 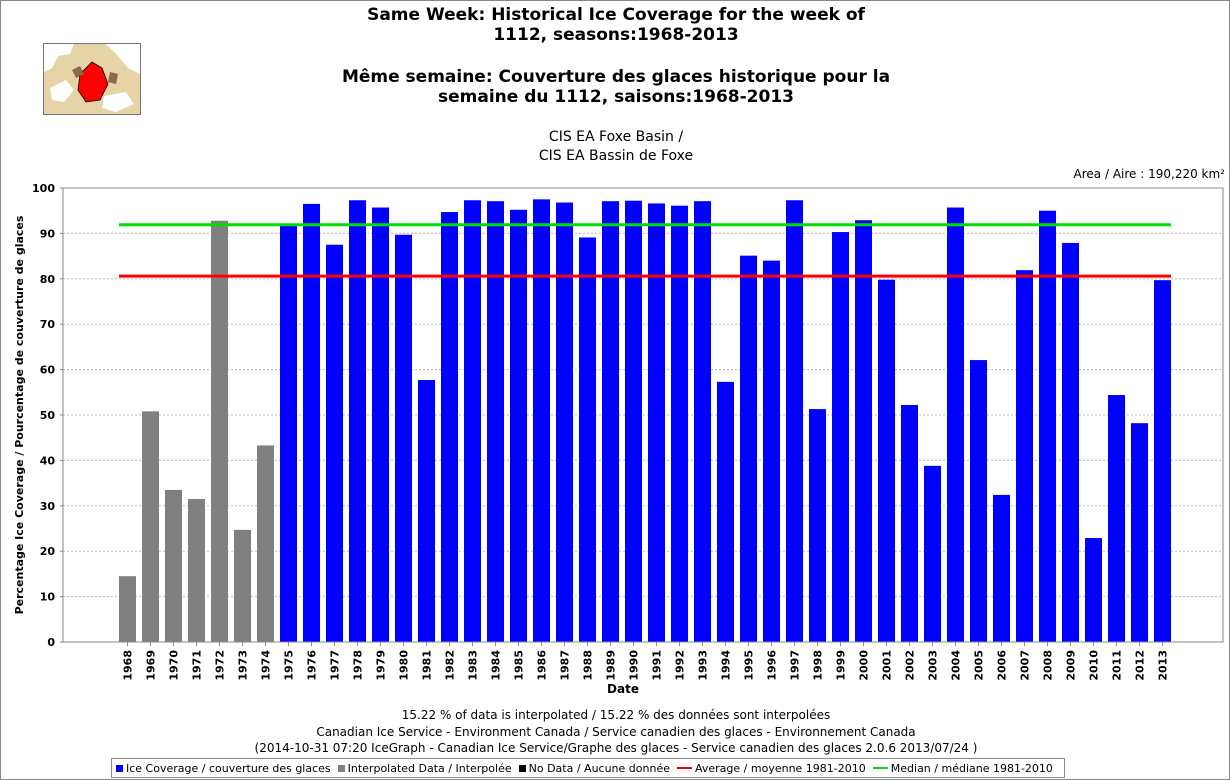 What do you see at coordinates (48, 233) in the screenshot?
I see `y-tick-label: 90` at bounding box center [48, 233].